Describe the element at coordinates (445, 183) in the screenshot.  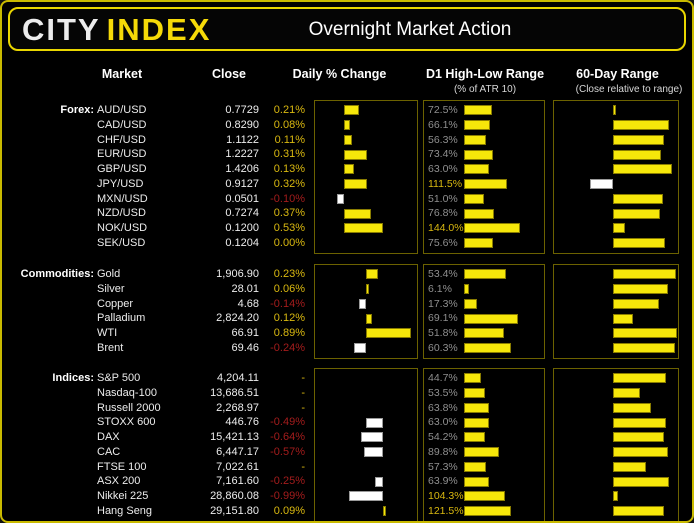
I see `d1-range-label: 111.5%` at that location.